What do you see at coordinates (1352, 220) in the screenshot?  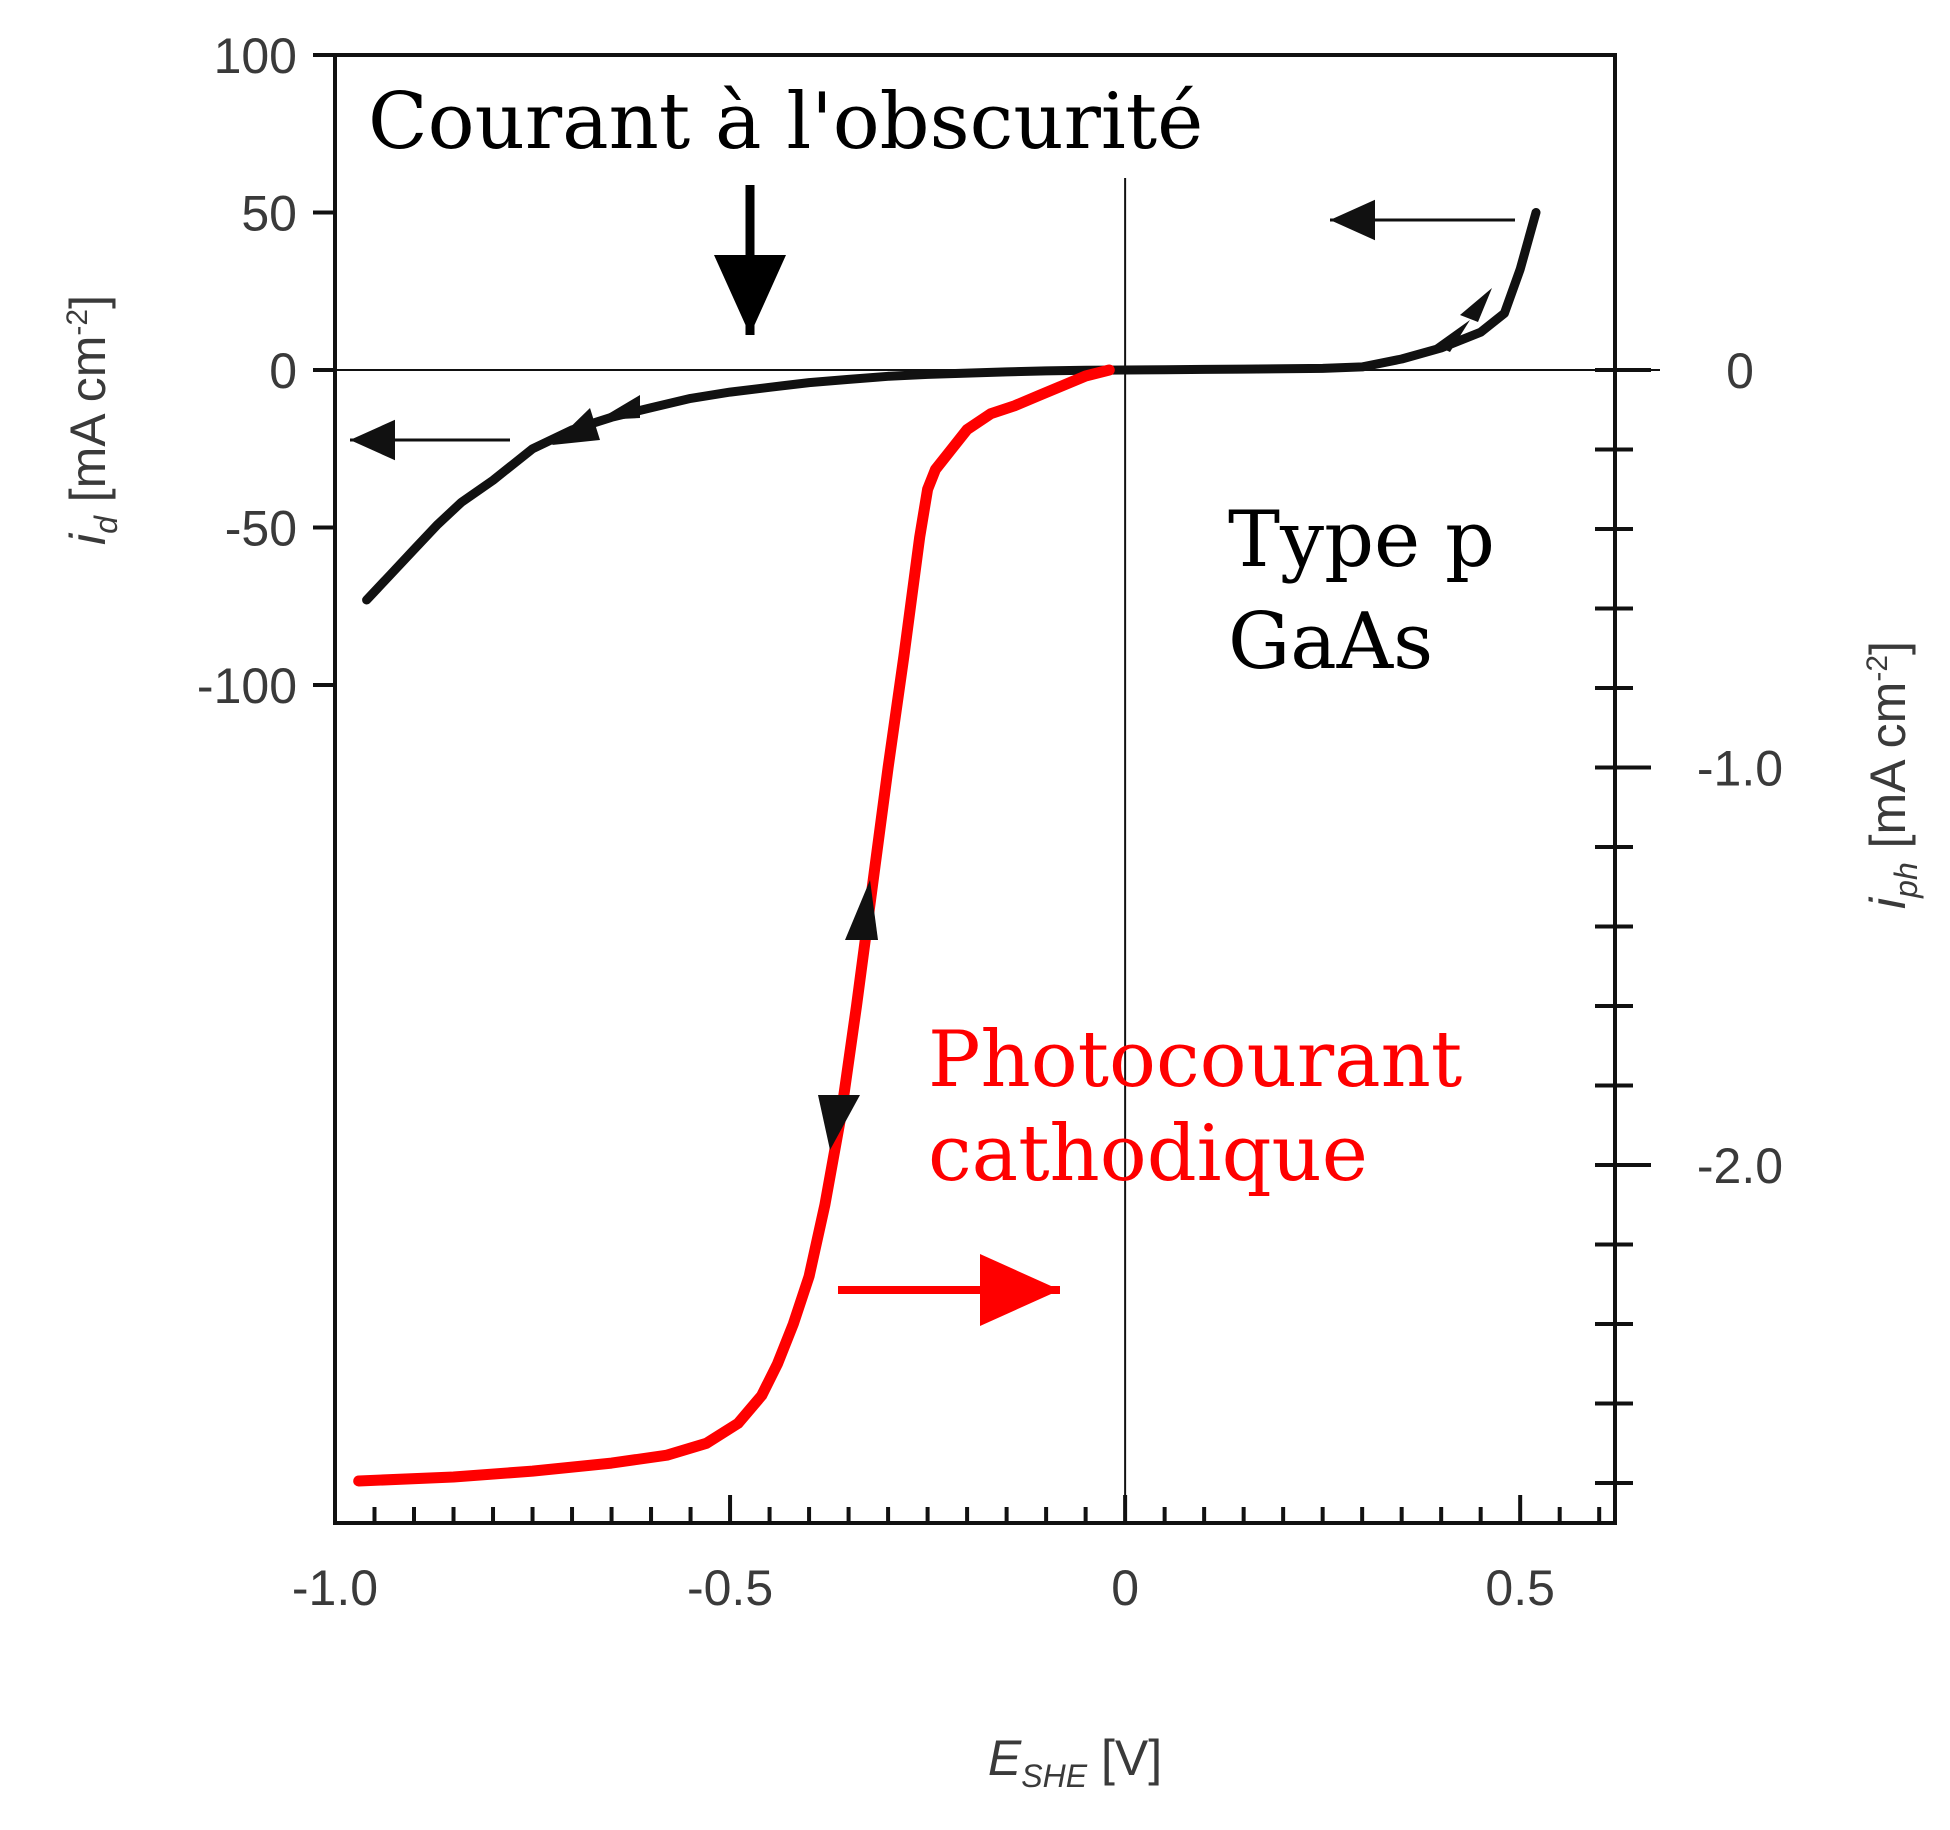 I see `left-axis-indicator-arrow-top-head` at bounding box center [1352, 220].